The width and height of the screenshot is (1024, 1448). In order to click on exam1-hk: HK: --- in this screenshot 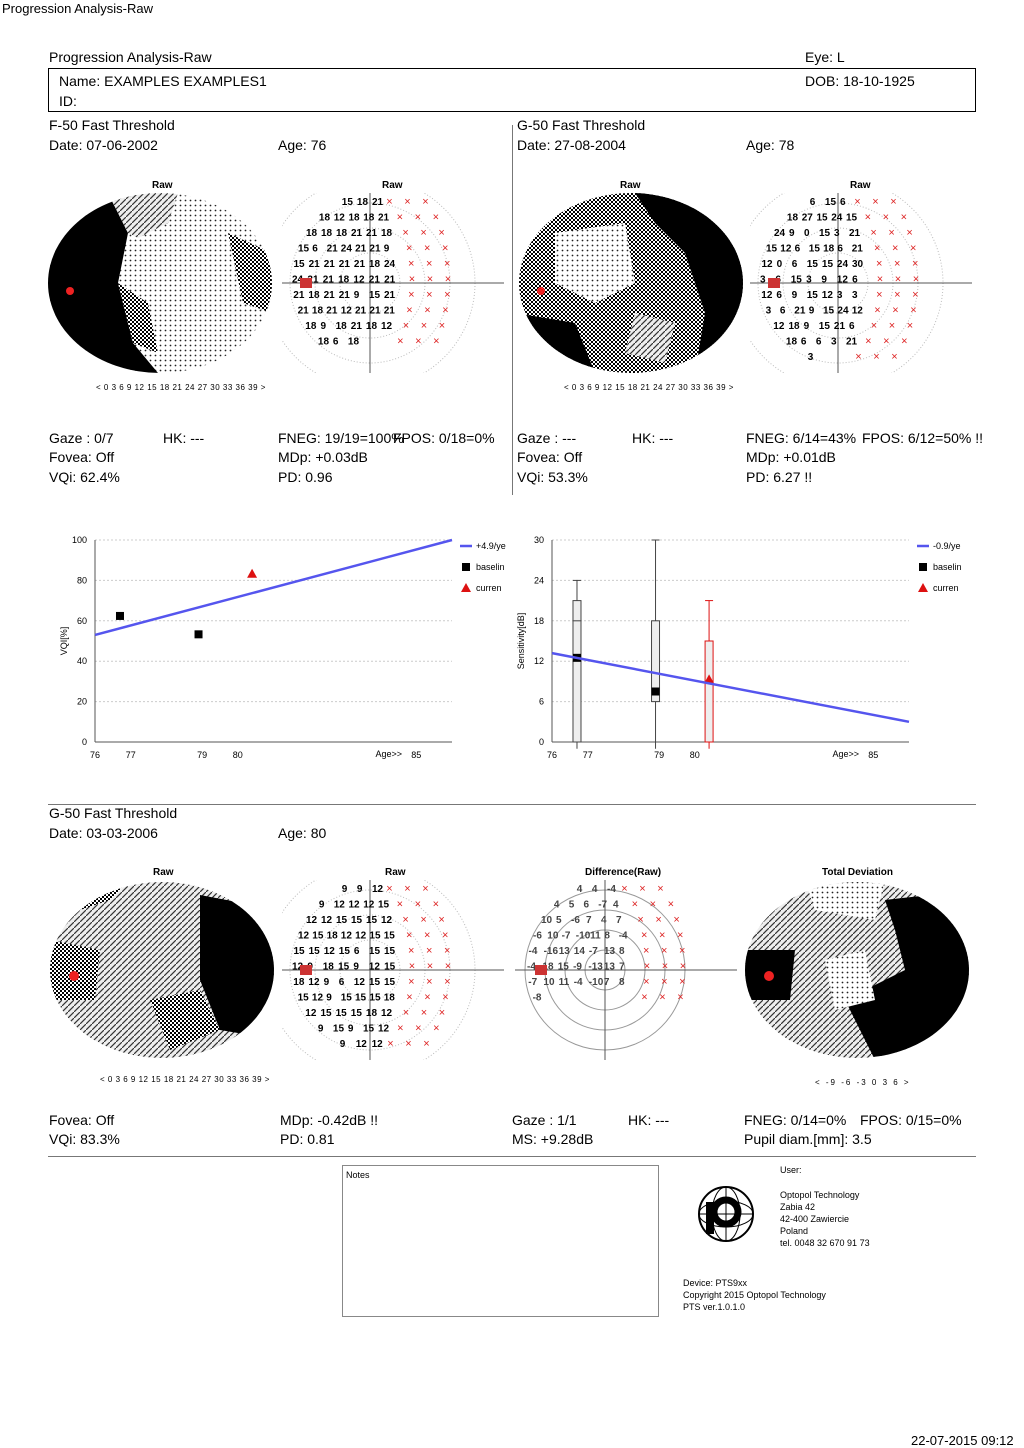, I will do `click(184, 438)`.